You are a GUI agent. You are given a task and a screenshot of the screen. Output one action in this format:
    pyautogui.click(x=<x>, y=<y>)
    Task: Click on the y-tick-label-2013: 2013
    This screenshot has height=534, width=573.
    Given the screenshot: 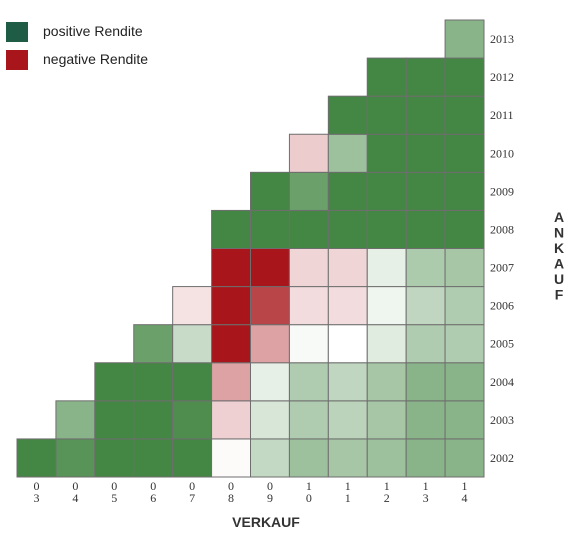 What is the action you would take?
    pyautogui.click(x=502, y=39)
    